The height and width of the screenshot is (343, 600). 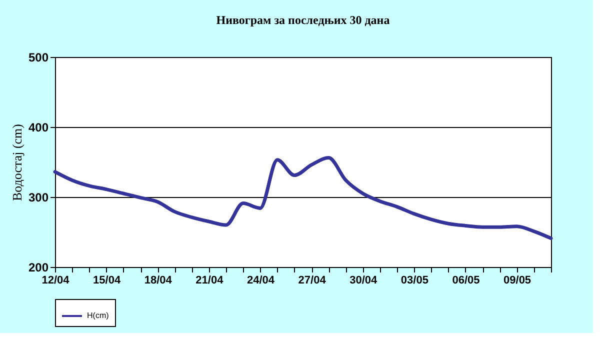 What do you see at coordinates (38, 197) in the screenshot?
I see `y-tick-label: 300` at bounding box center [38, 197].